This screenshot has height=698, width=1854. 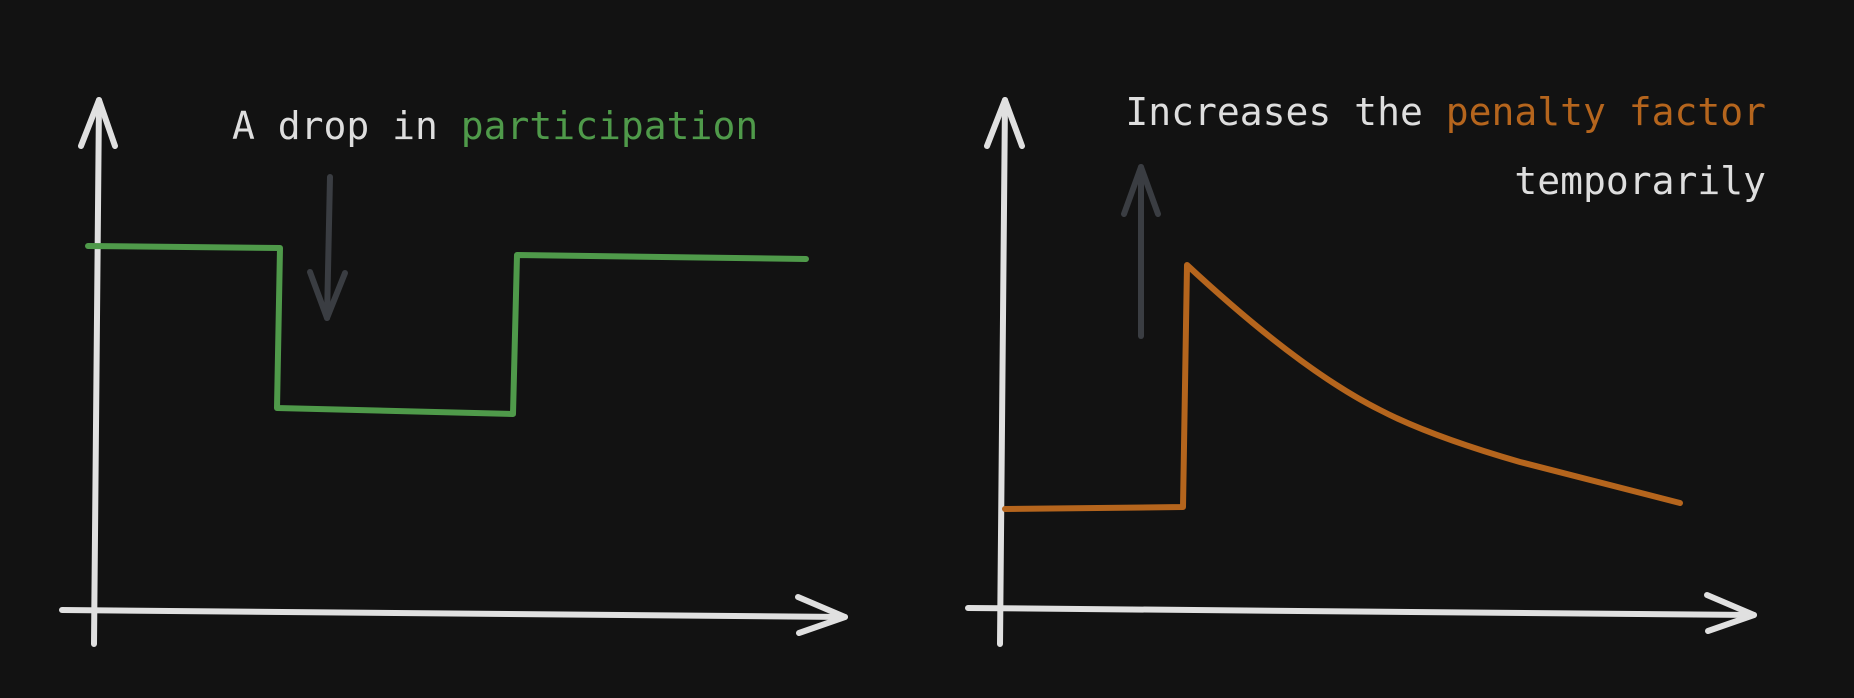 I want to click on left-caption: A drop in participation, so click(x=495, y=126).